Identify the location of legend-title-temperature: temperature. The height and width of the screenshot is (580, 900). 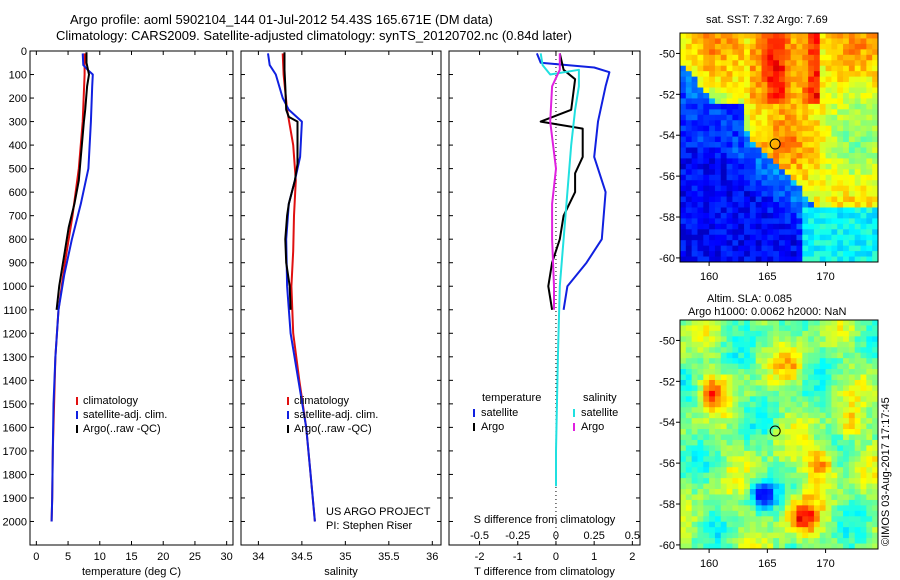
(511, 398).